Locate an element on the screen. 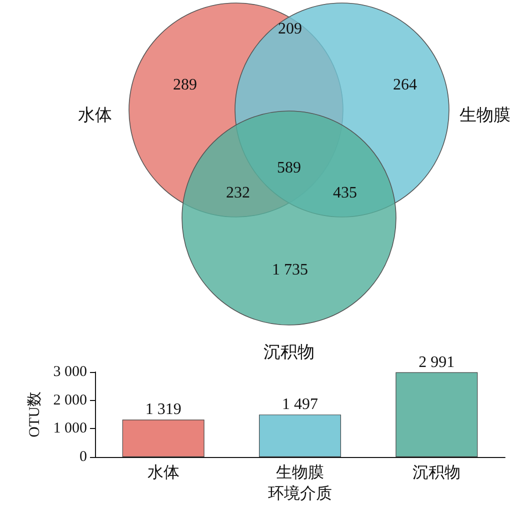 The height and width of the screenshot is (513, 517). y-tick-label: 3 000 is located at coordinates (70, 372).